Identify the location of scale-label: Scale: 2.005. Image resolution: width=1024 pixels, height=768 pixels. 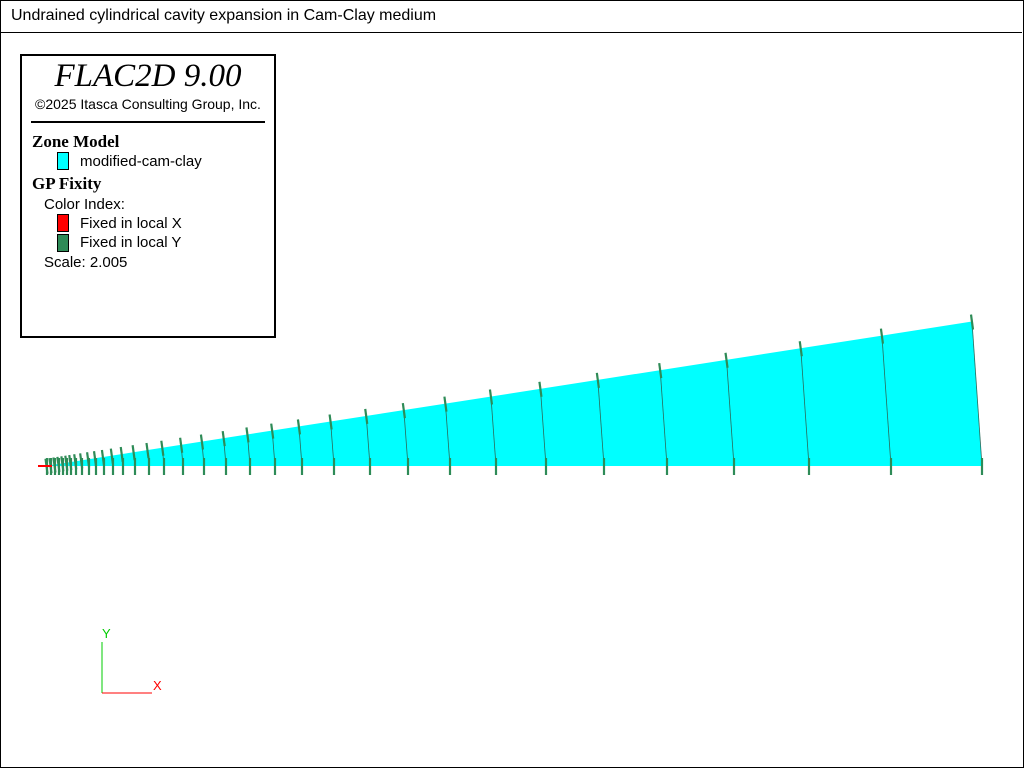
(86, 262).